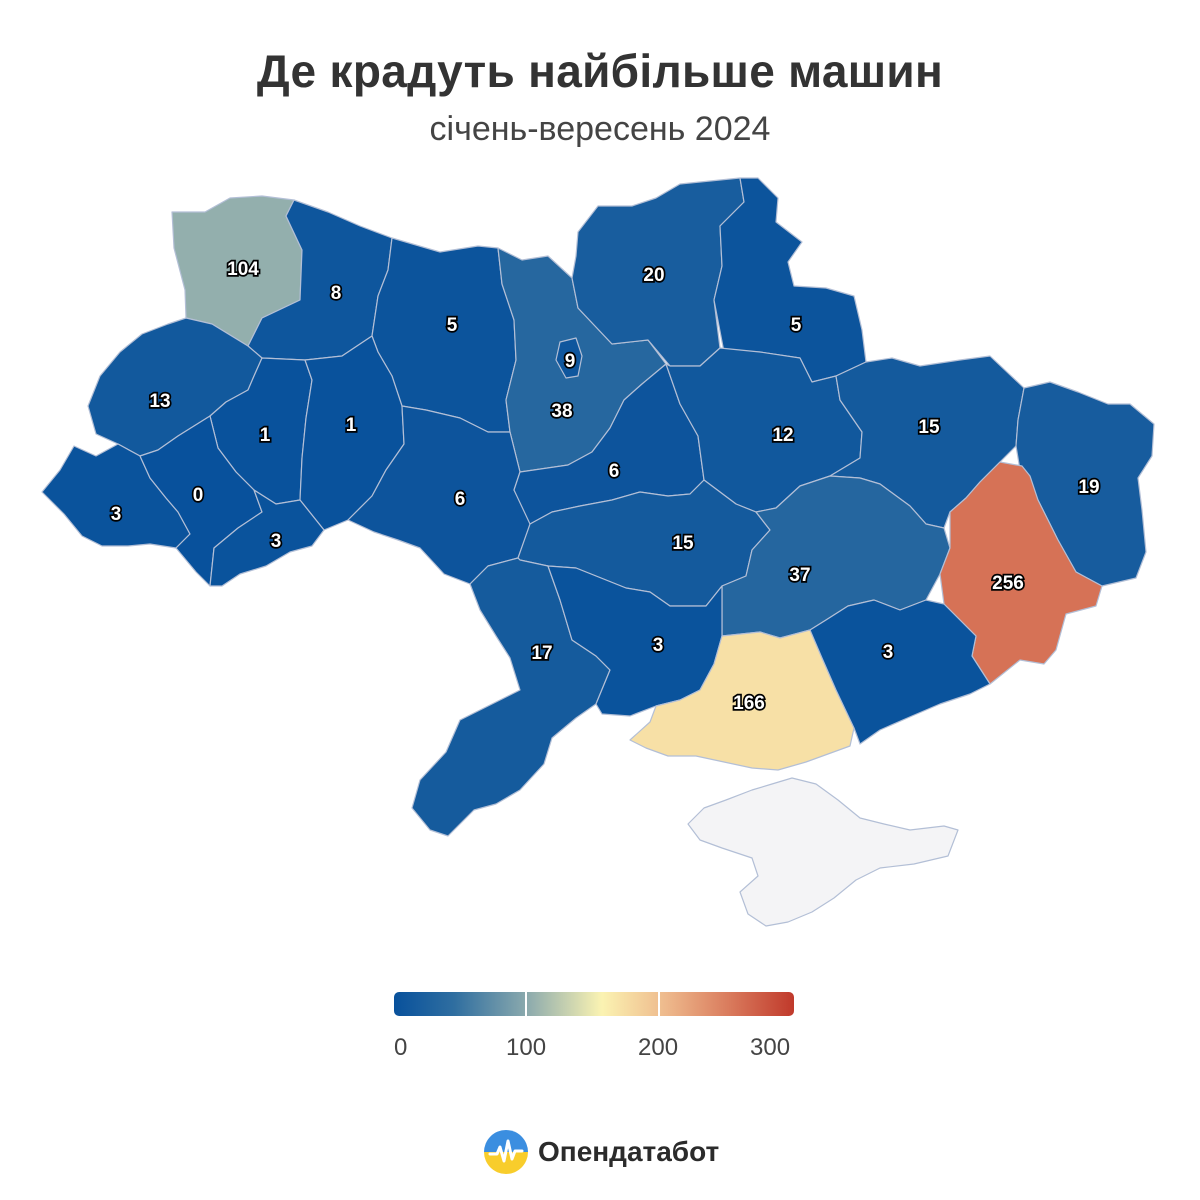  Describe the element at coordinates (658, 1047) in the screenshot. I see `legend-label-200: 200` at that location.